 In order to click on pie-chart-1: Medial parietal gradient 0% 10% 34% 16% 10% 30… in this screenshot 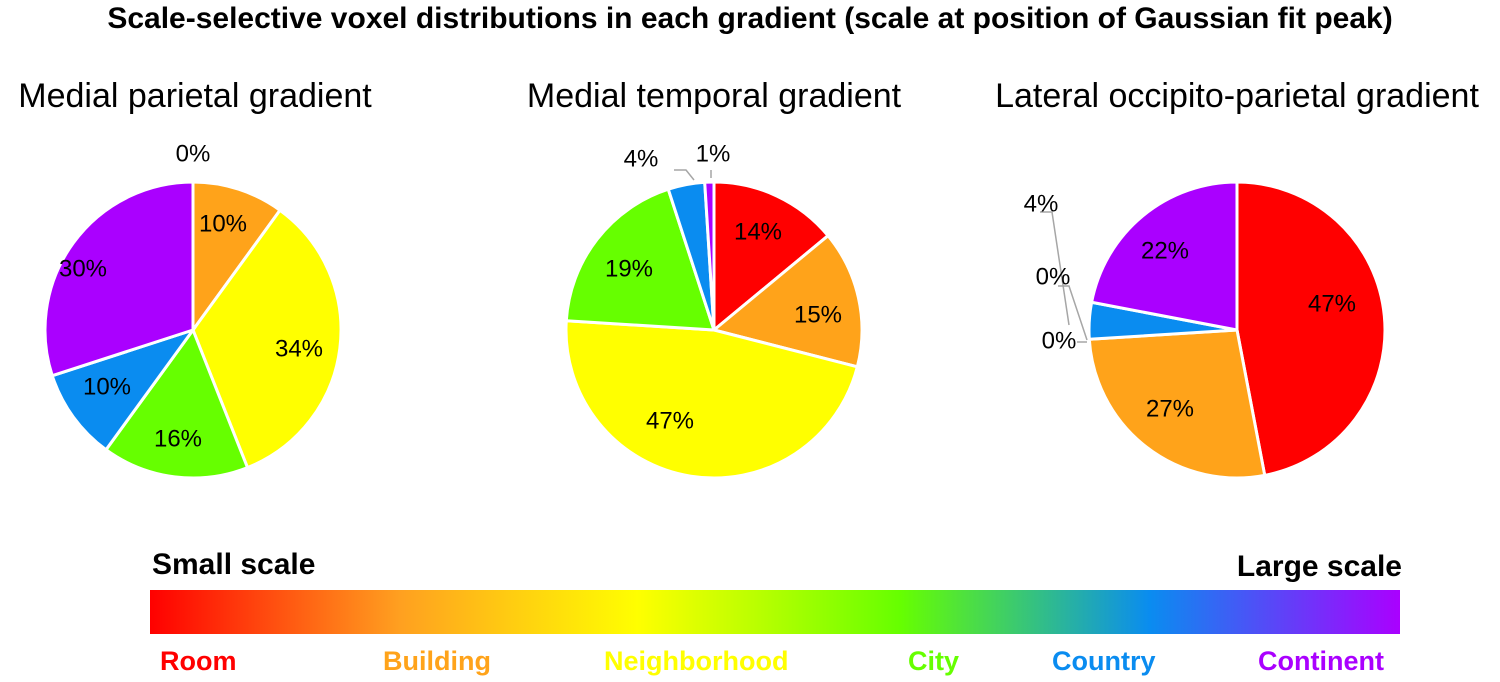, I will do `click(195, 278)`.